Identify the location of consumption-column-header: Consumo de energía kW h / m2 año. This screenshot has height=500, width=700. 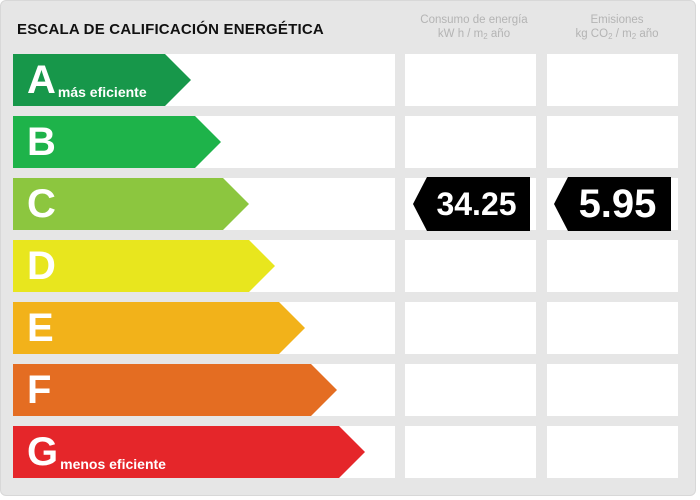
(474, 28).